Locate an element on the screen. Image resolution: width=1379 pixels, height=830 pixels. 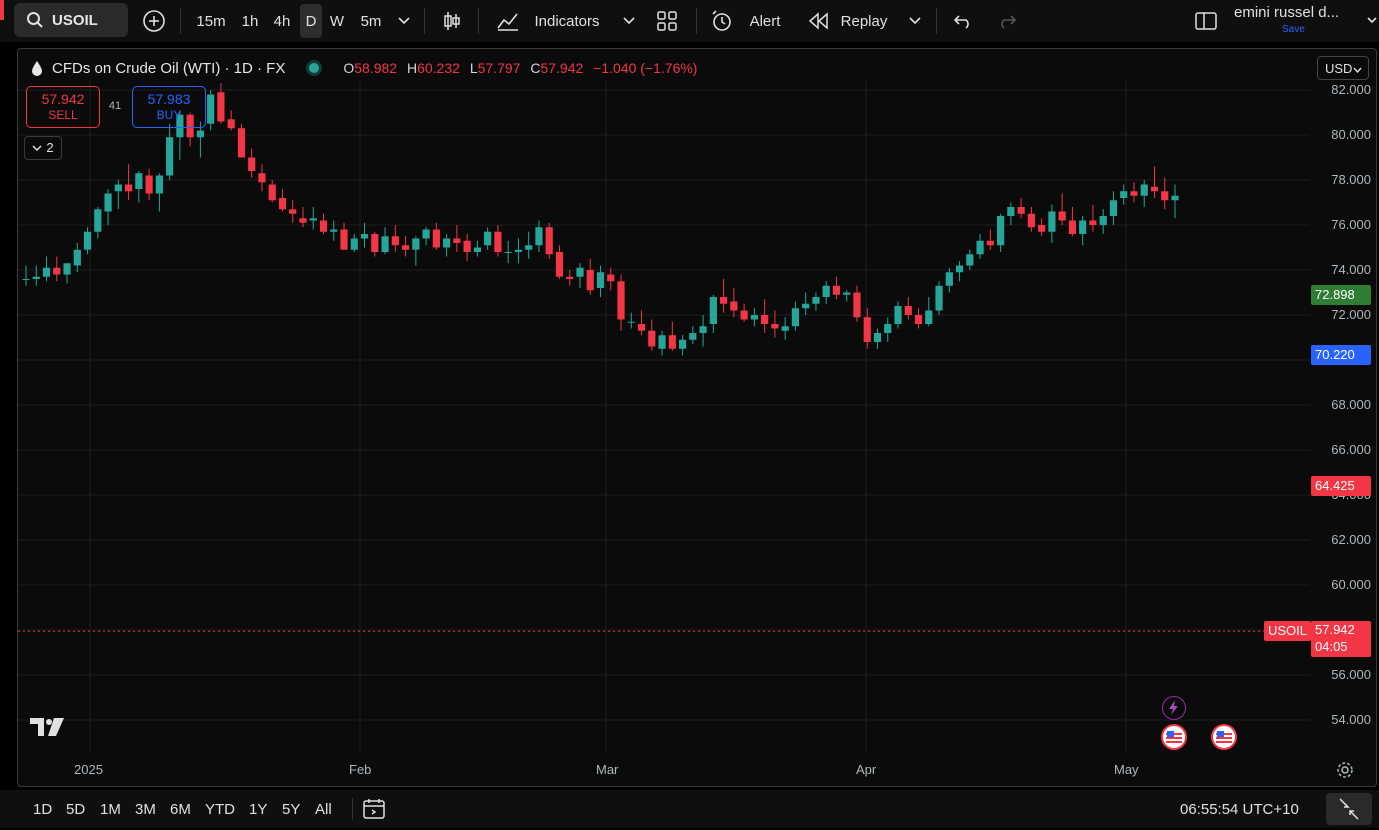
indicators-collapse-button: 2 is located at coordinates (43, 148).